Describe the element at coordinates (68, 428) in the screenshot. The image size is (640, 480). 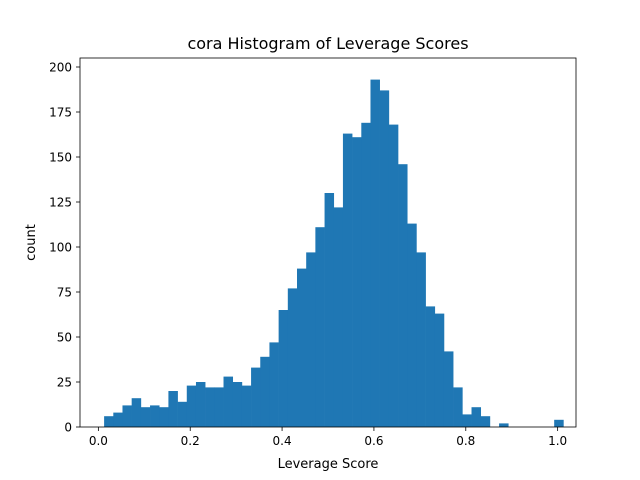
I see `y-tick-label: 0` at that location.